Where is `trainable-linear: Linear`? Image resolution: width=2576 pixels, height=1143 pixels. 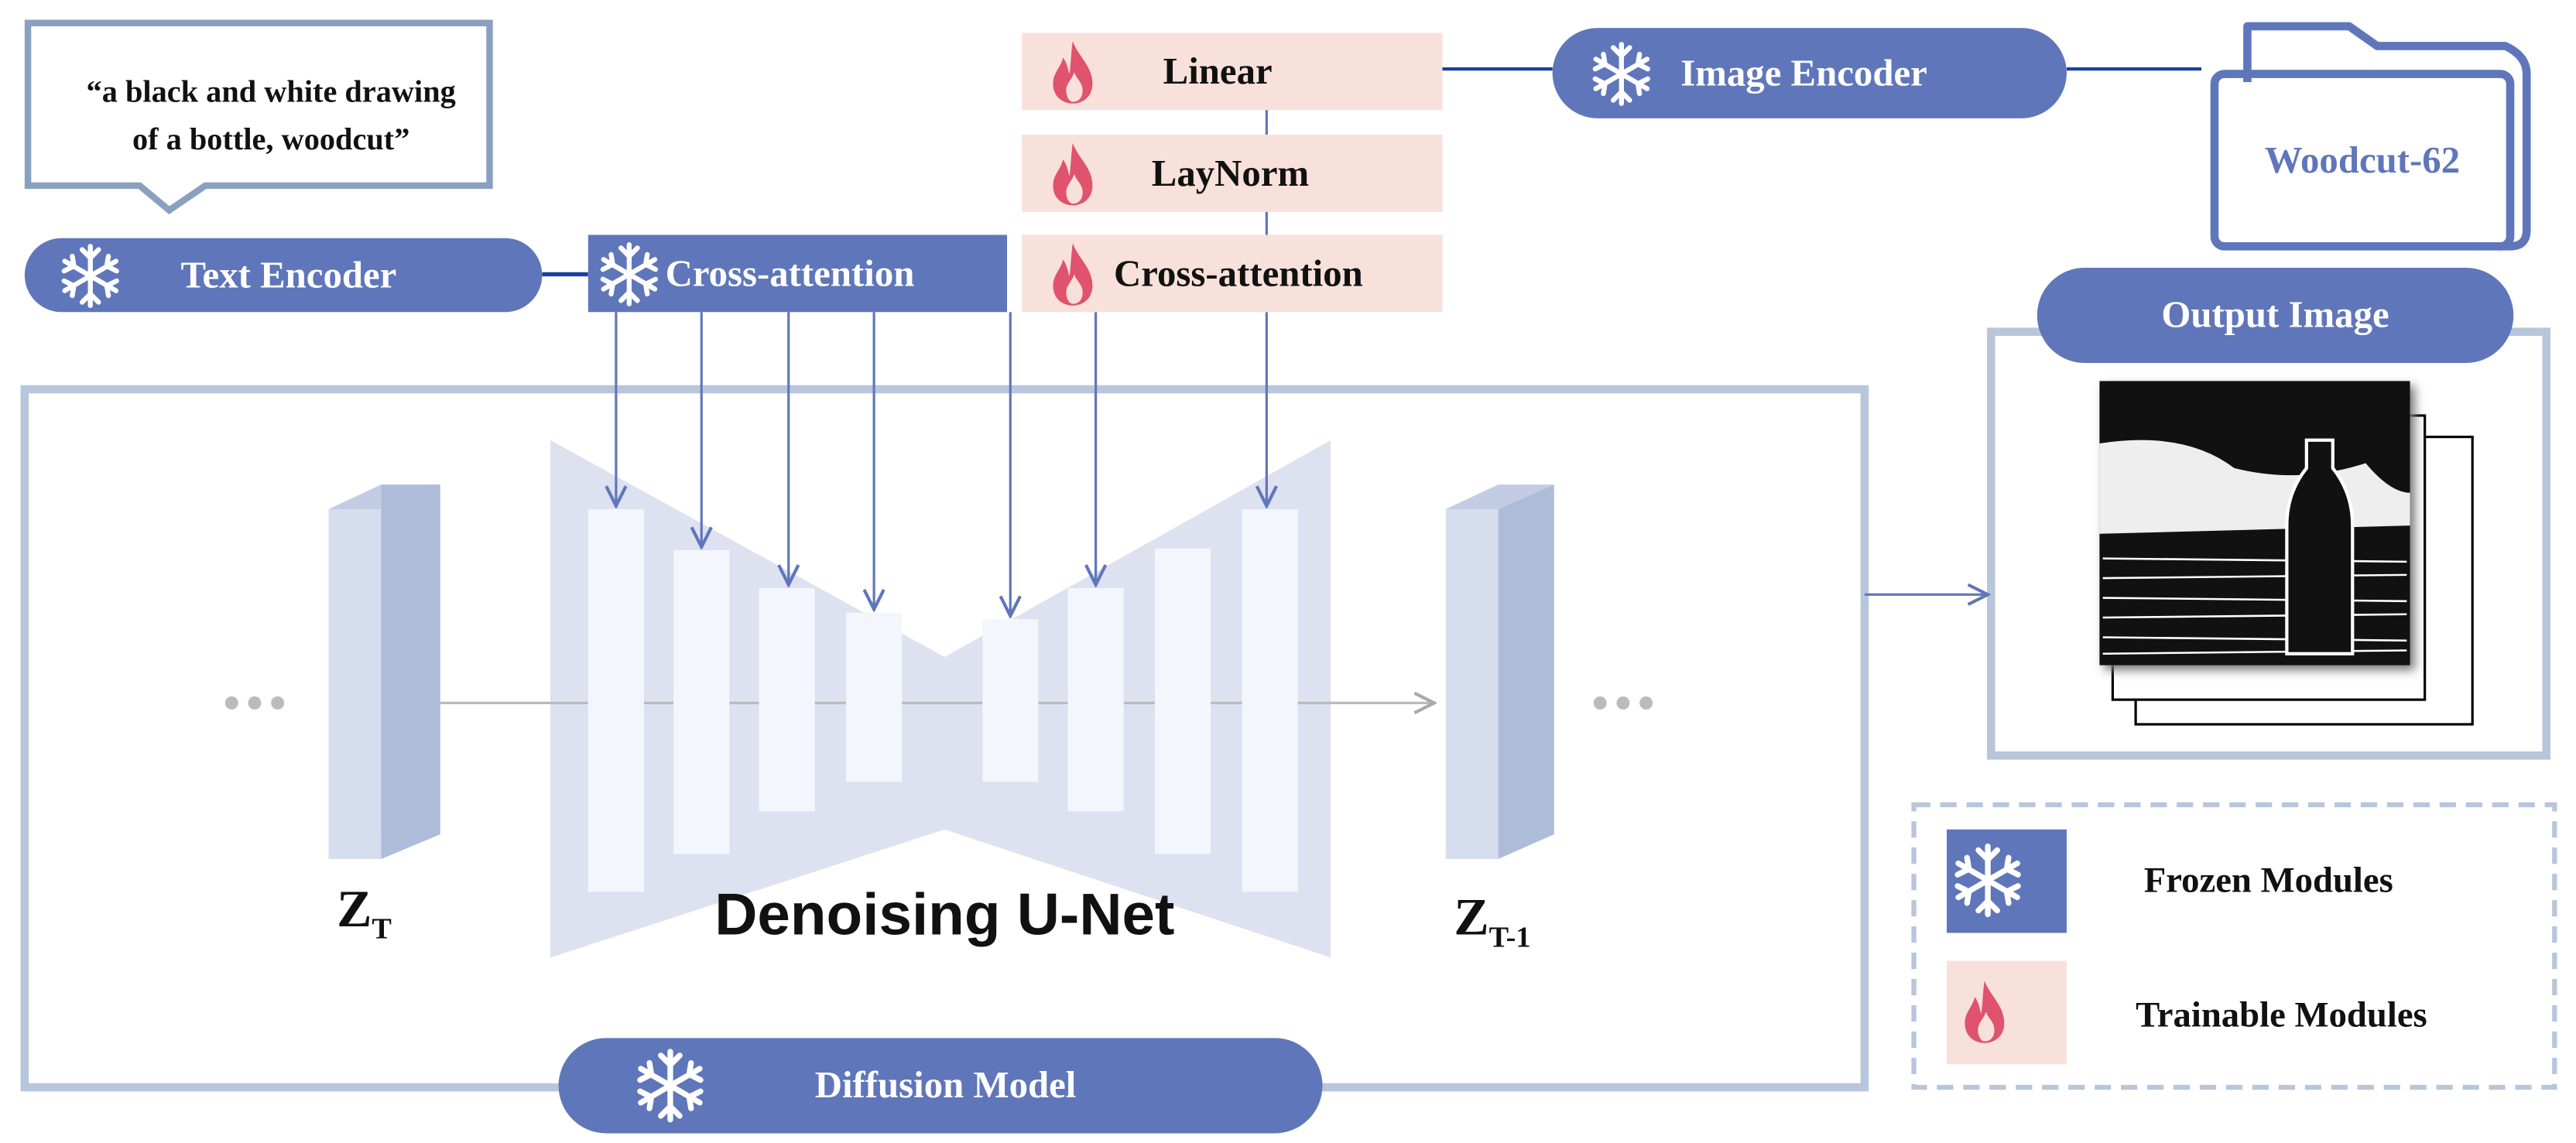 trainable-linear: Linear is located at coordinates (1232, 72).